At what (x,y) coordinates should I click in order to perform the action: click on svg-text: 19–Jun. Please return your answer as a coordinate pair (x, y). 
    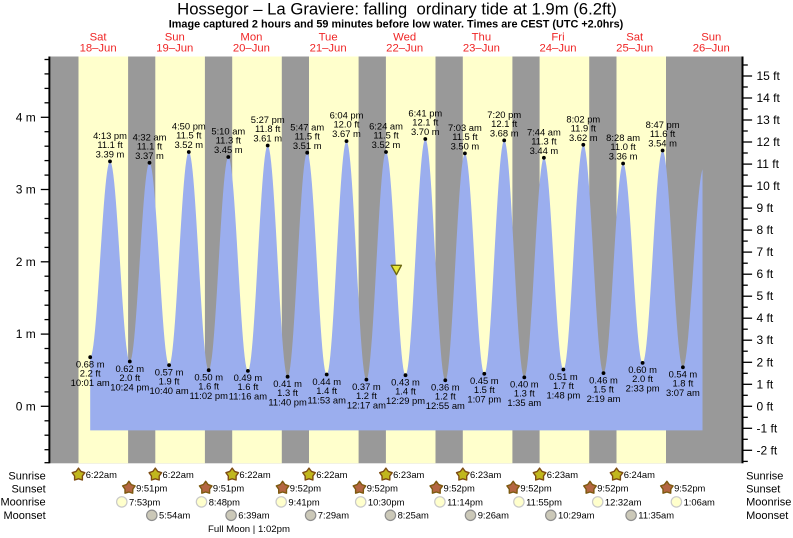
    Looking at the image, I should click on (174, 48).